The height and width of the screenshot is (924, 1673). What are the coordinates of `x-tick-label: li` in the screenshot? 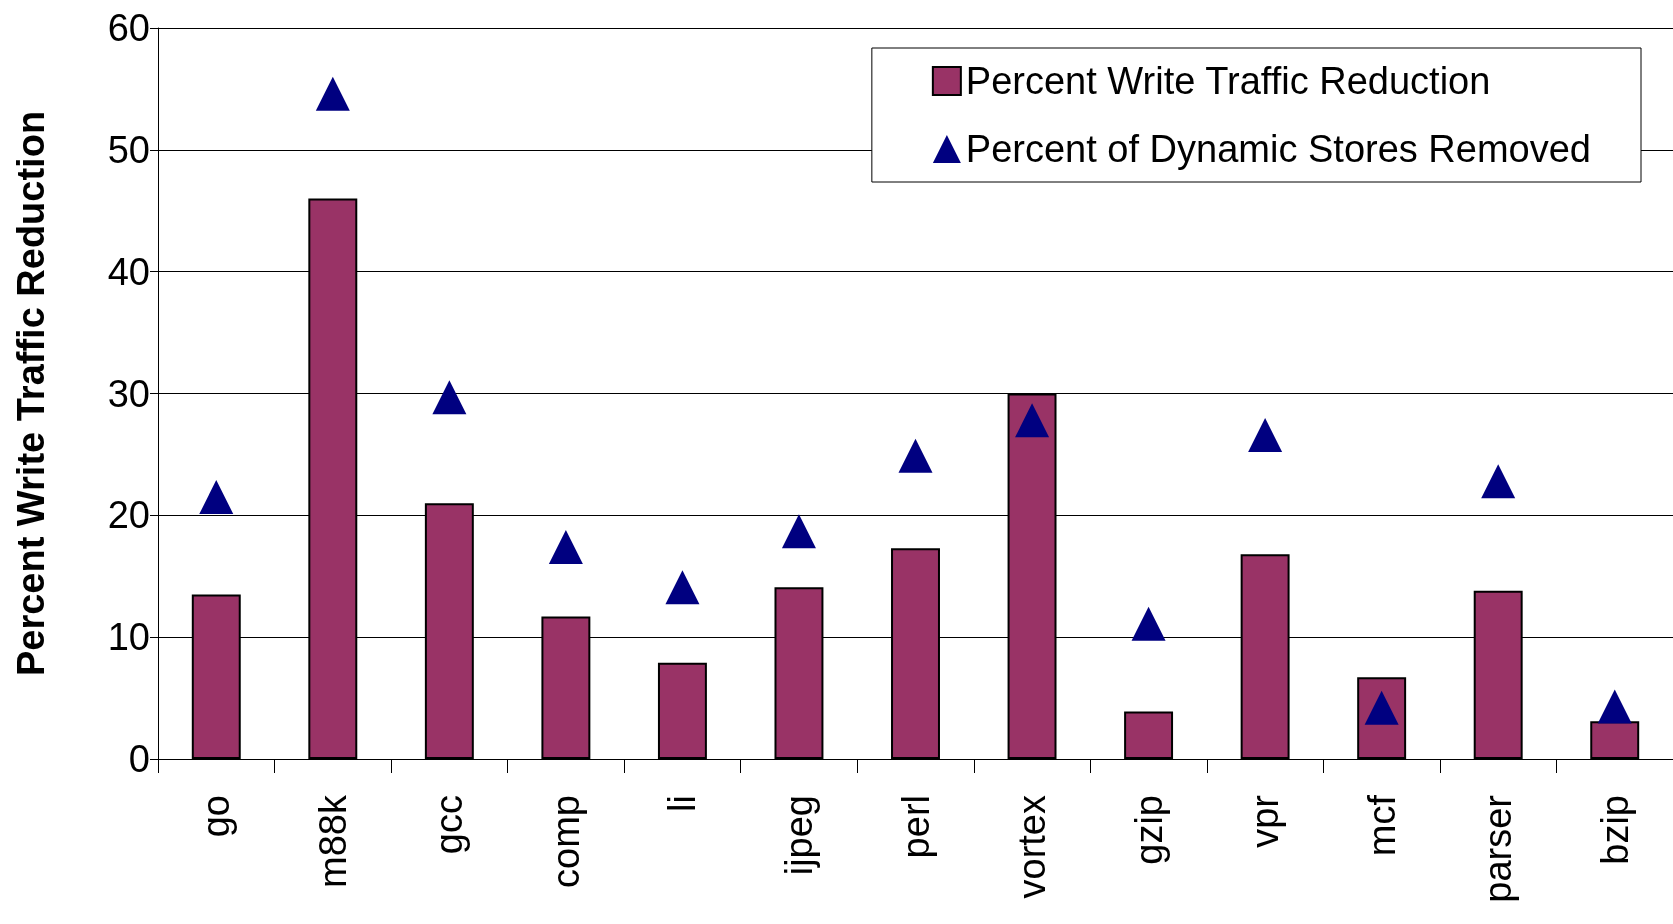 It's located at (682, 803).